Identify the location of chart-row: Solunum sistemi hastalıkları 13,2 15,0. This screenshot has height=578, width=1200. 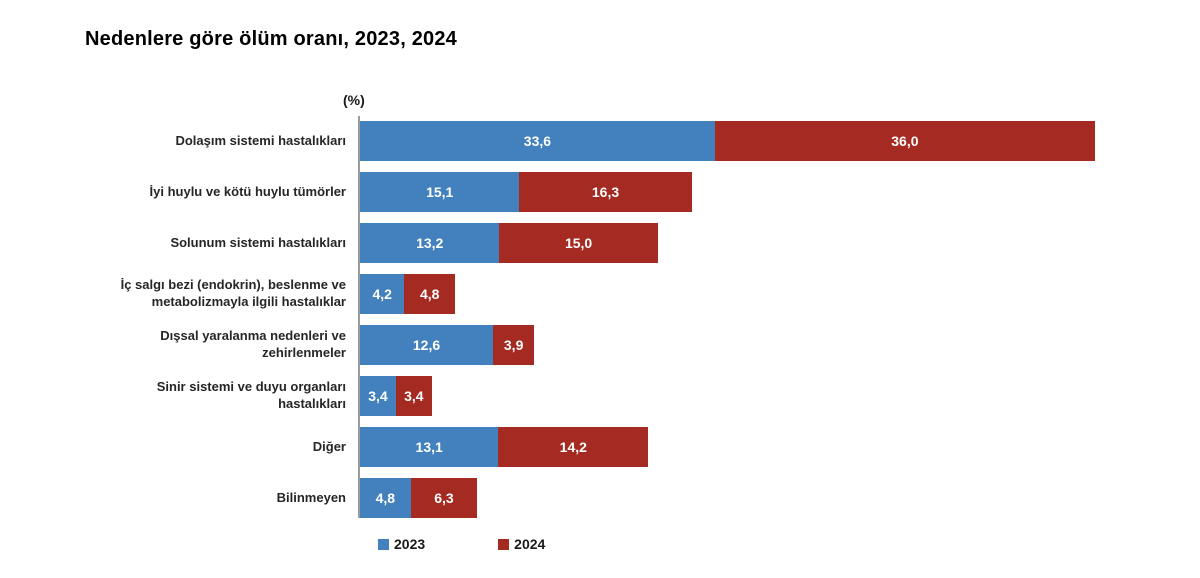
(570, 248).